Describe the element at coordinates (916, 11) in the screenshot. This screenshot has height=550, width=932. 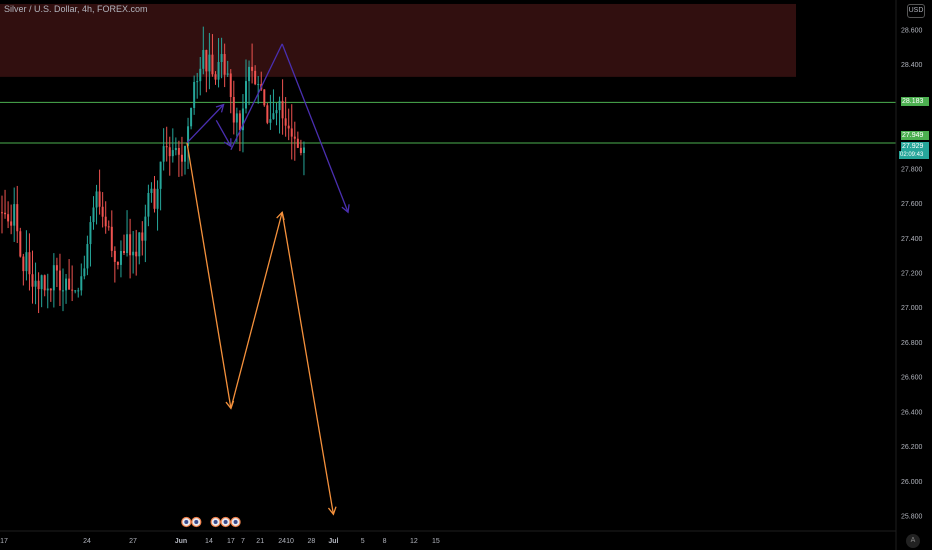
I see `currency-button: USD` at that location.